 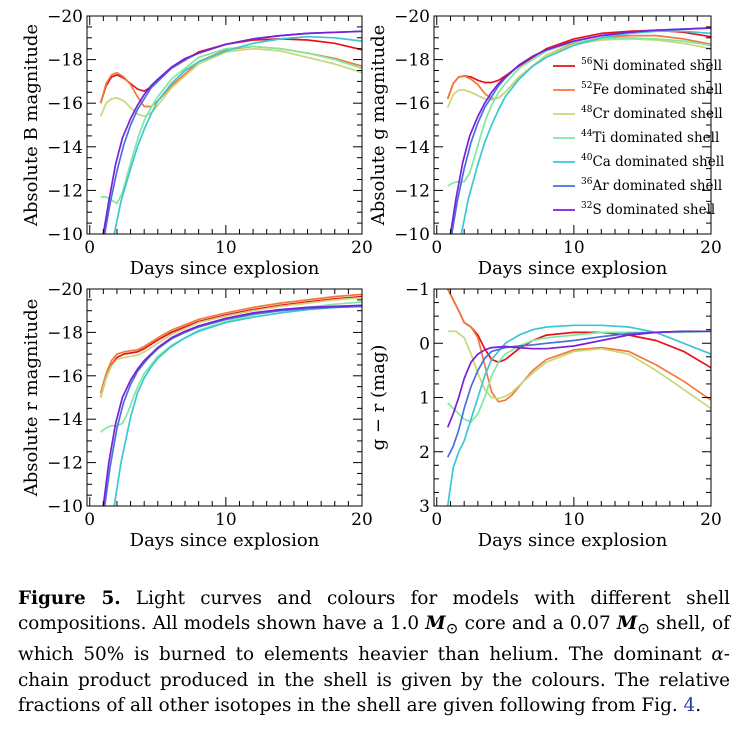 I want to click on top-right-ytick-label: −10, so click(x=412, y=235).